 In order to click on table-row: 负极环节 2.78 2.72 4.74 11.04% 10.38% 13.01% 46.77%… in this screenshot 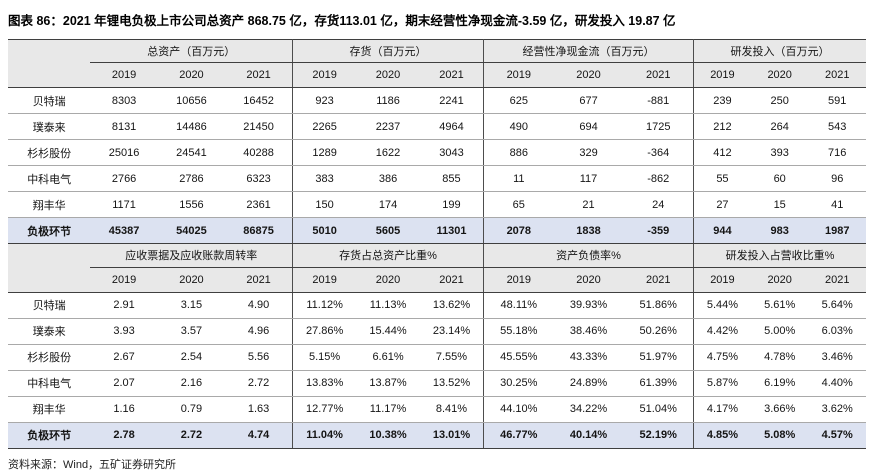, I will do `click(437, 435)`.